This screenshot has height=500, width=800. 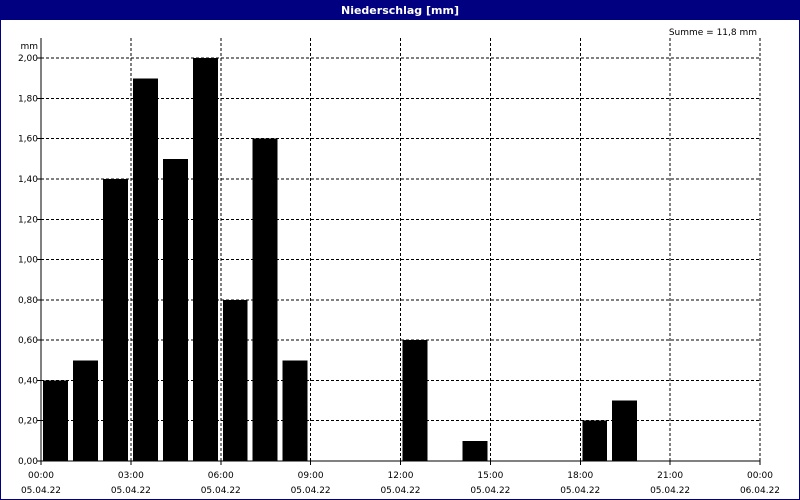 What do you see at coordinates (670, 476) in the screenshot?
I see `x-tick-time: 21:00` at bounding box center [670, 476].